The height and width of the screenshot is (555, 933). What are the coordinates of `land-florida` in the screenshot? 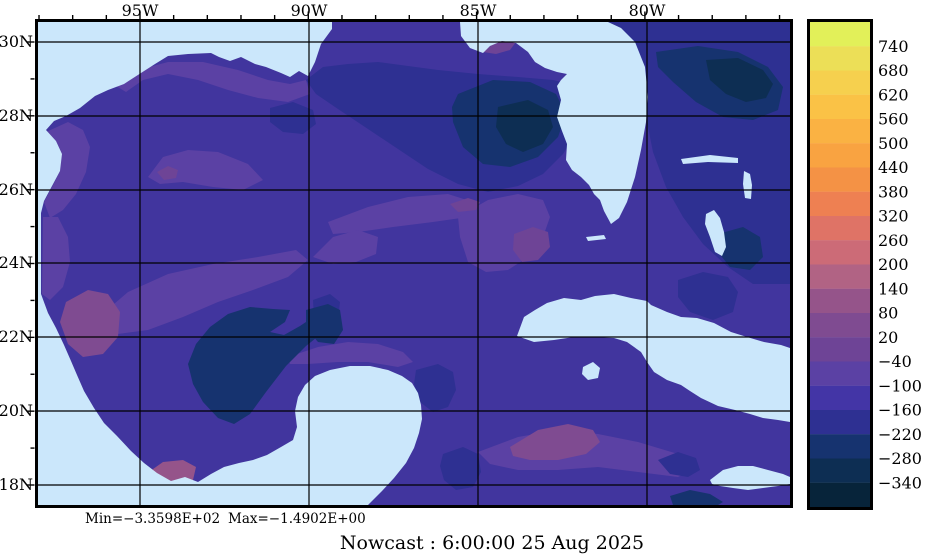 It's located at (554, 123).